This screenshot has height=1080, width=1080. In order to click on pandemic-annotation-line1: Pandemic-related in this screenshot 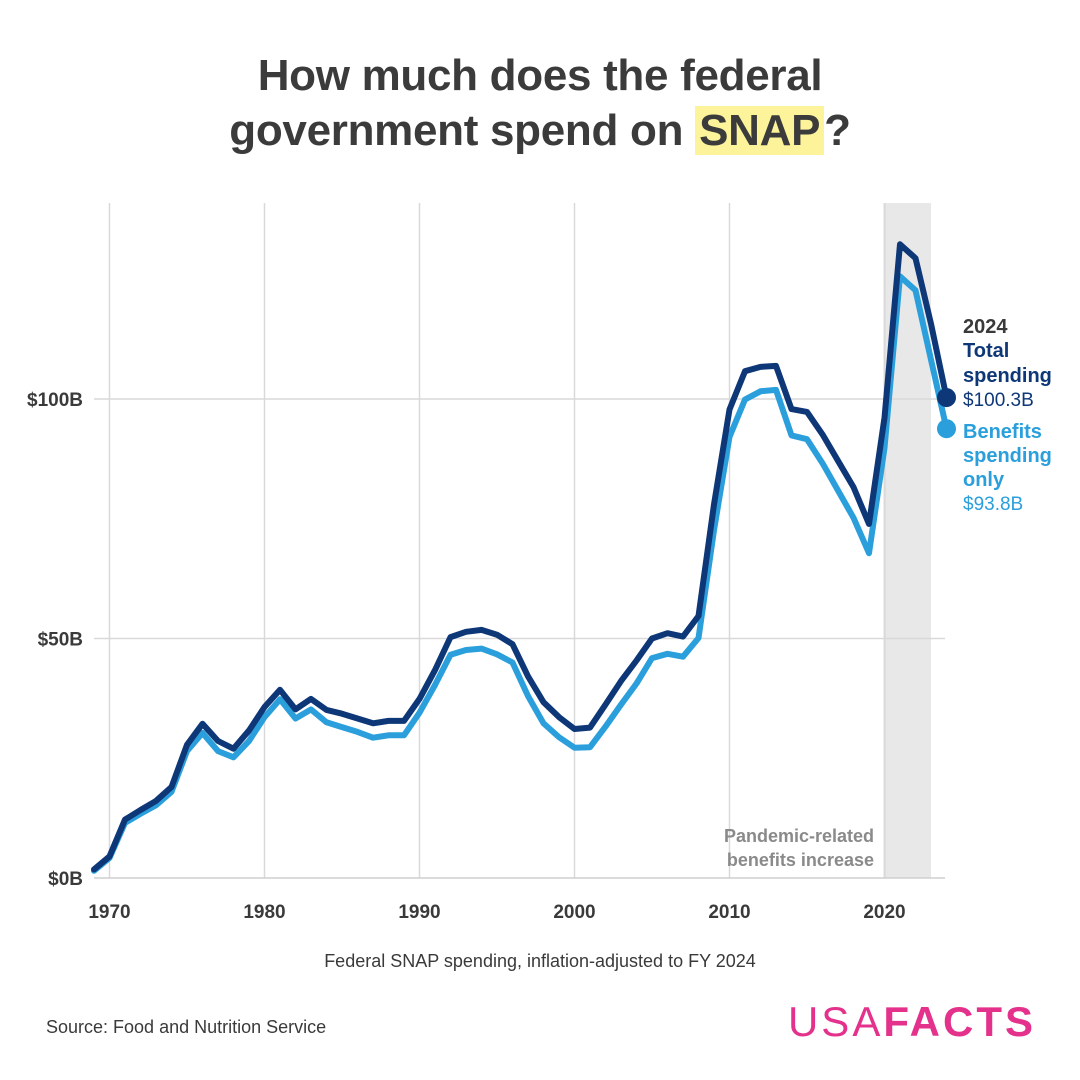, I will do `click(799, 836)`.